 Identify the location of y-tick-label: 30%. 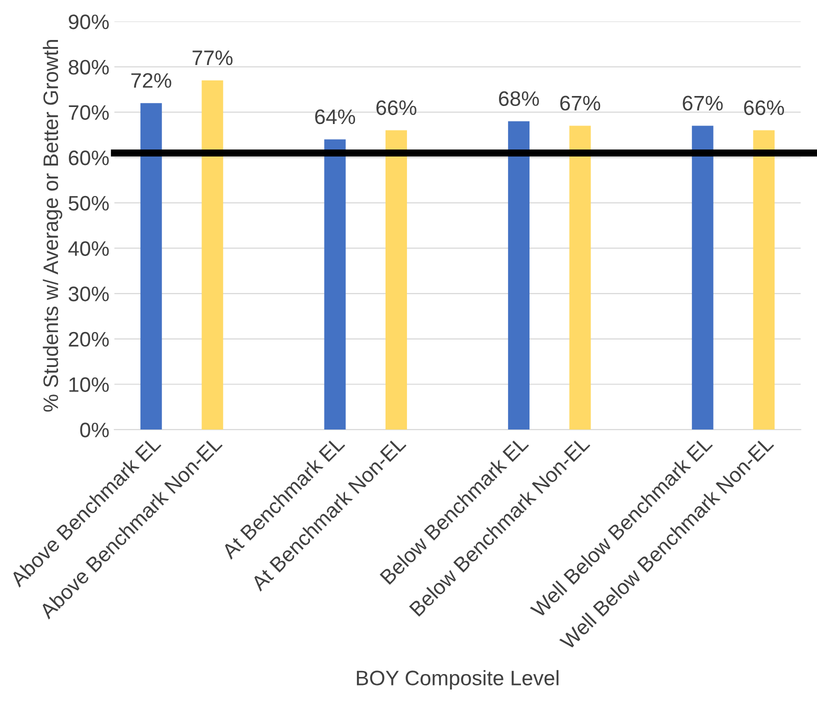
(88, 294).